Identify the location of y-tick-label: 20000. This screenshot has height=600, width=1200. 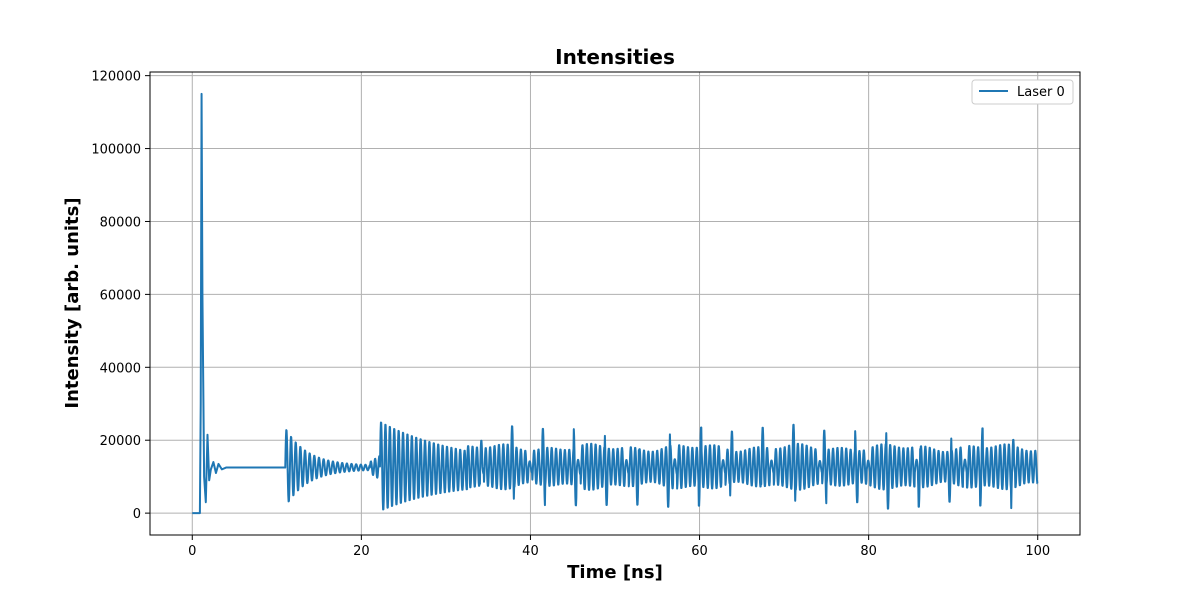
(120, 441).